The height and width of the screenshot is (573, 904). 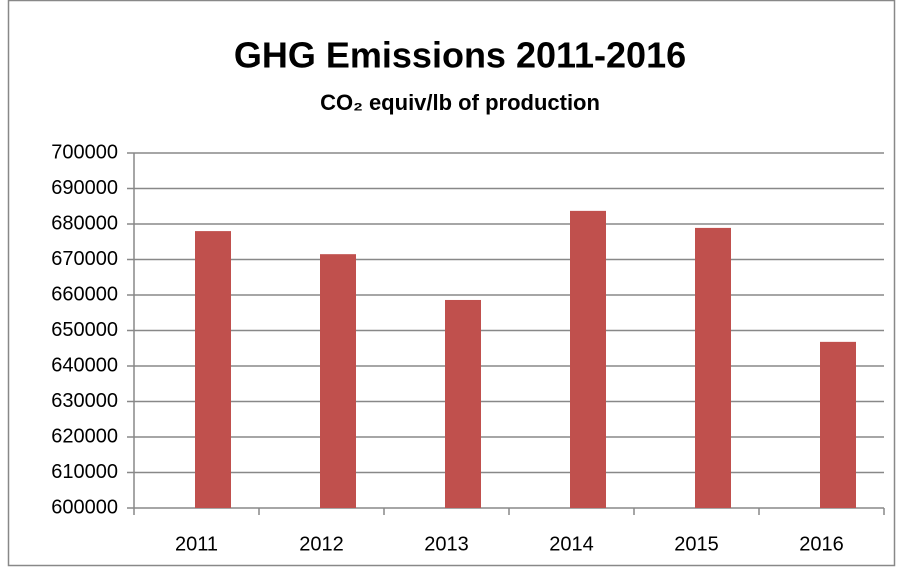 I want to click on y-tick-label: 610000, so click(x=84, y=472).